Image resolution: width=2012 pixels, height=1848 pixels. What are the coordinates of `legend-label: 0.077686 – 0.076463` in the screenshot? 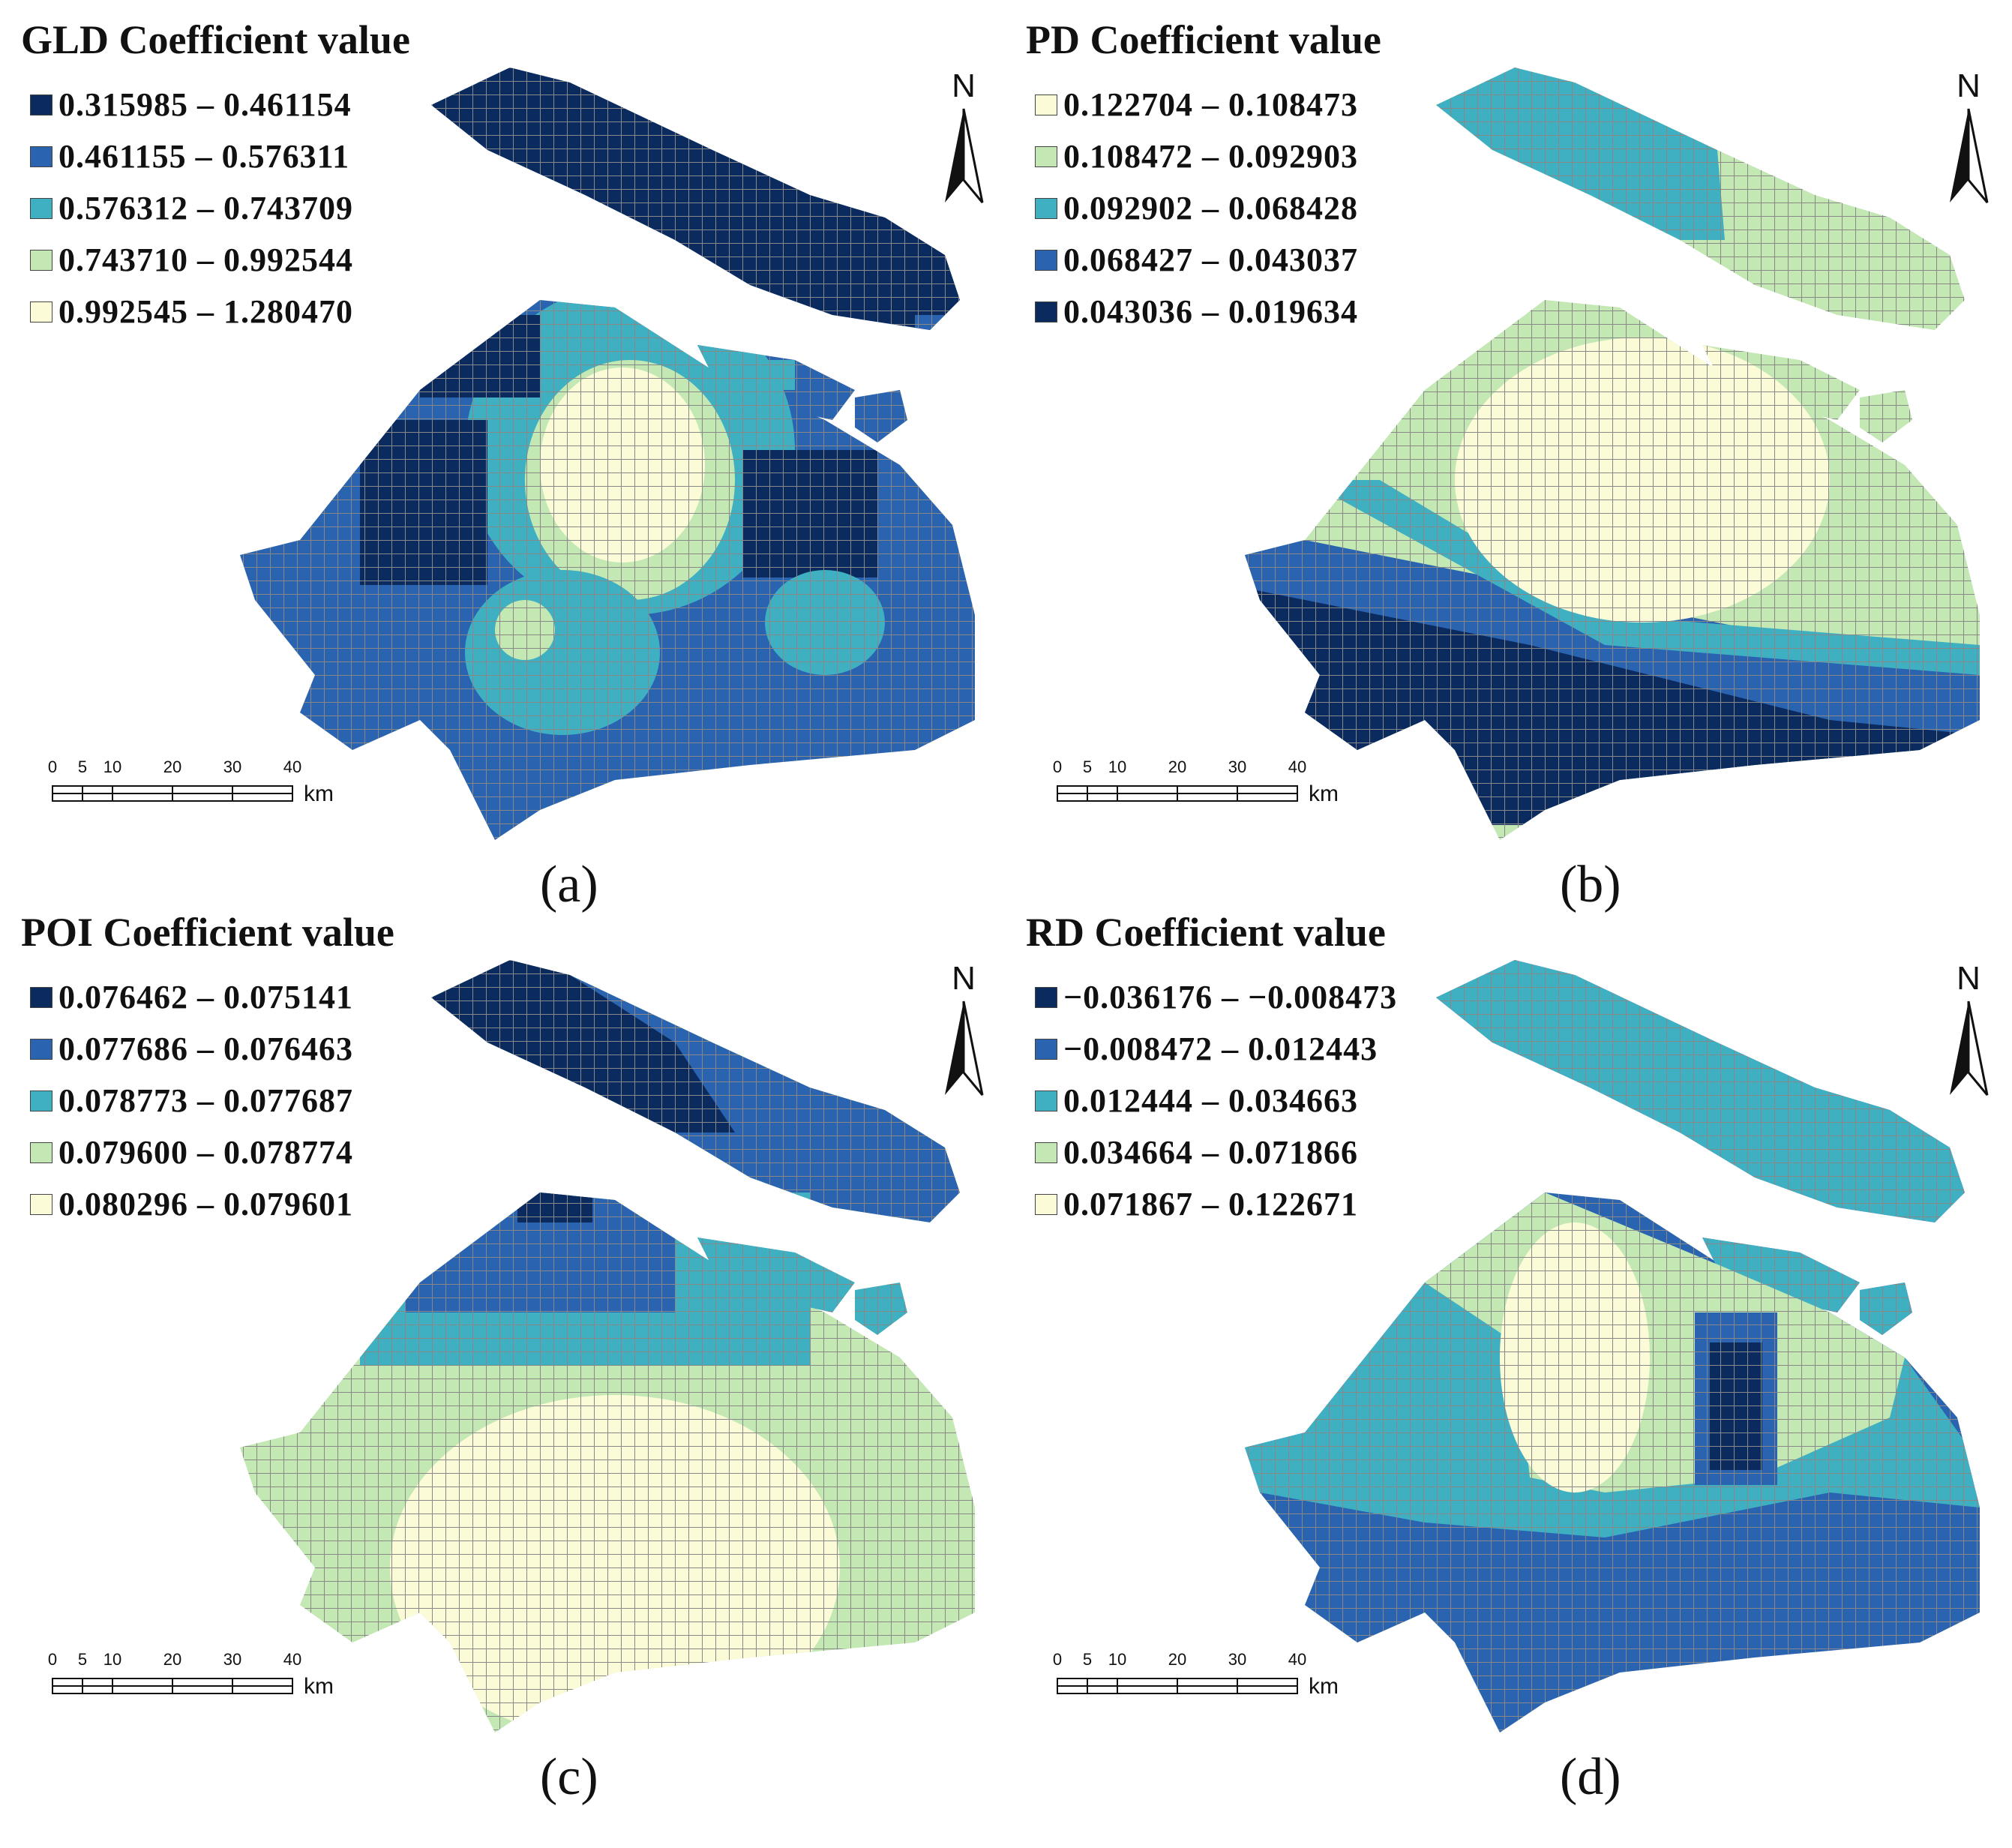 It's located at (206, 1048).